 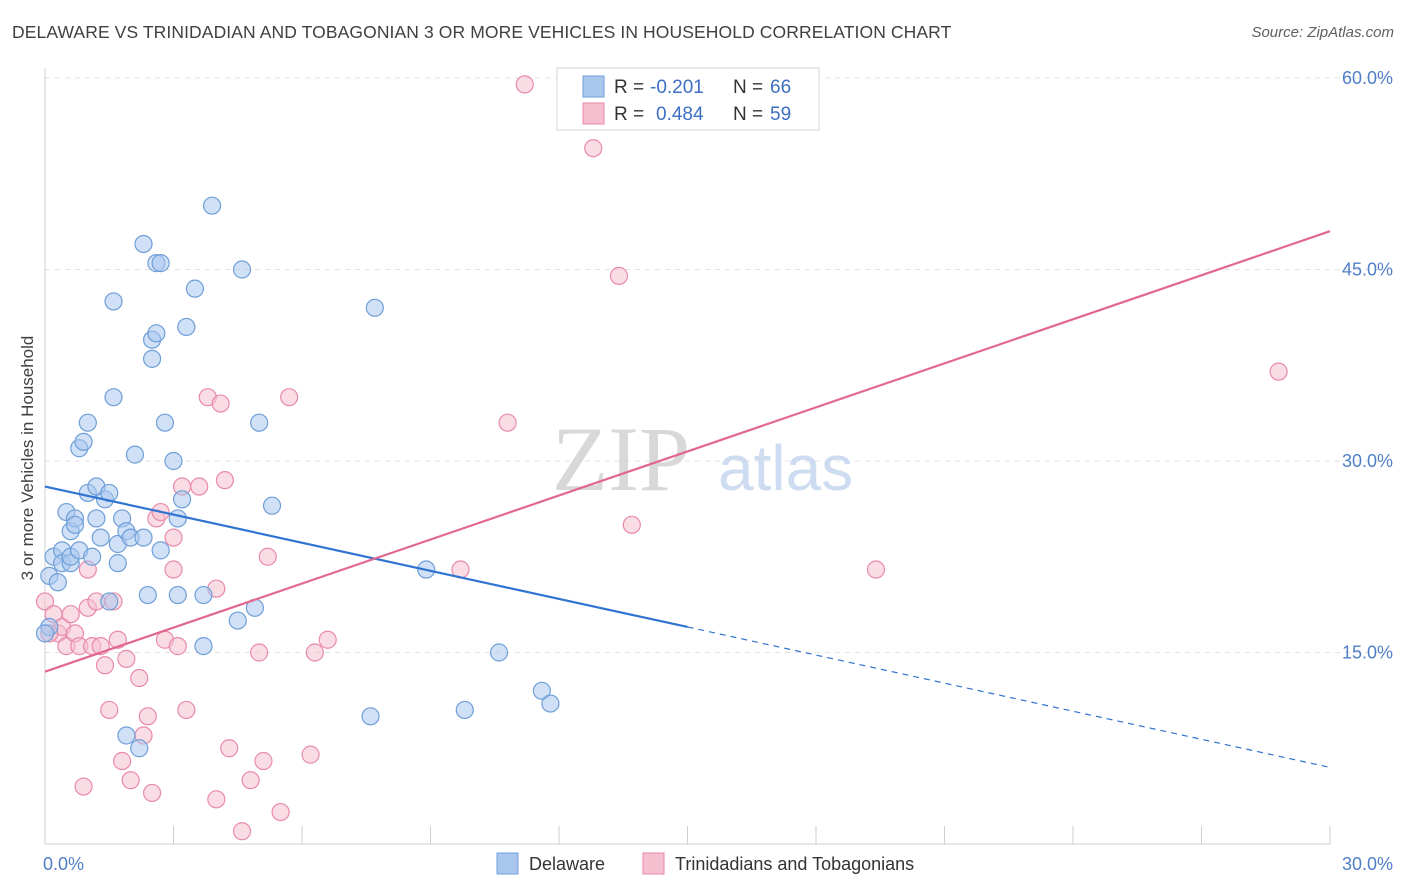 I want to click on y-tick-label: 60.0%, so click(x=1367, y=78).